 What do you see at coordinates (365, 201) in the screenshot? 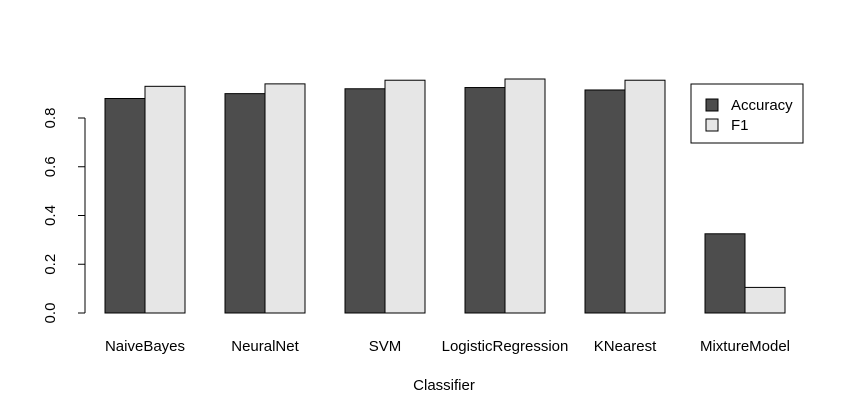
I see `bar-accuracy-svm` at bounding box center [365, 201].